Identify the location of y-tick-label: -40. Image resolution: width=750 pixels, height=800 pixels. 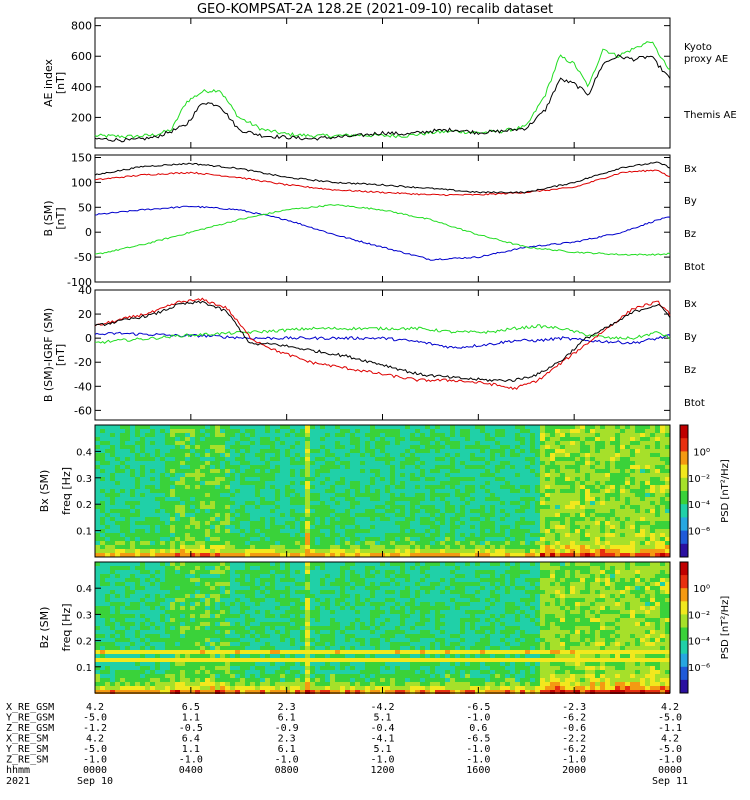
(83, 386).